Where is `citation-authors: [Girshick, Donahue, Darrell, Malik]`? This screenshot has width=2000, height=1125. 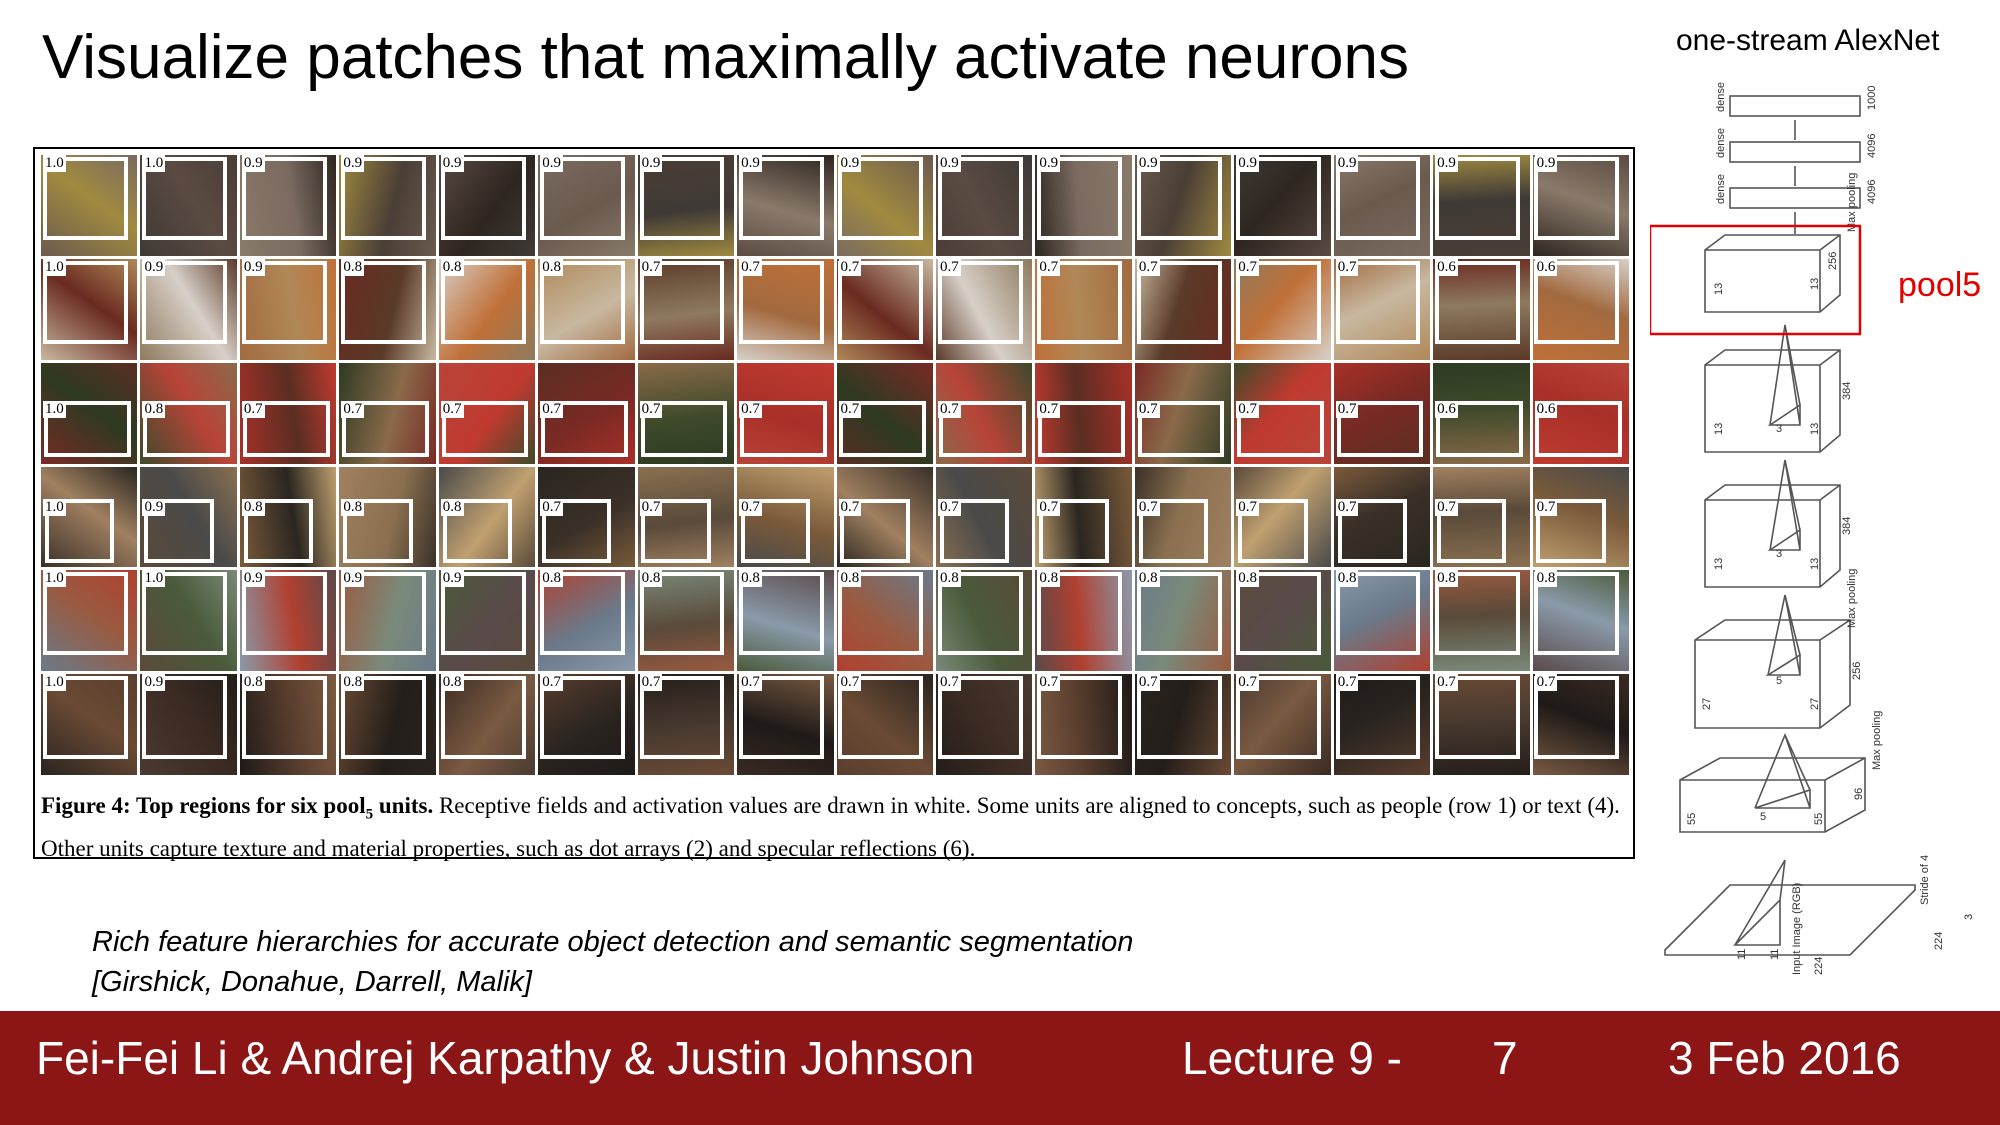 citation-authors: [Girshick, Donahue, Darrell, Malik] is located at coordinates (312, 982).